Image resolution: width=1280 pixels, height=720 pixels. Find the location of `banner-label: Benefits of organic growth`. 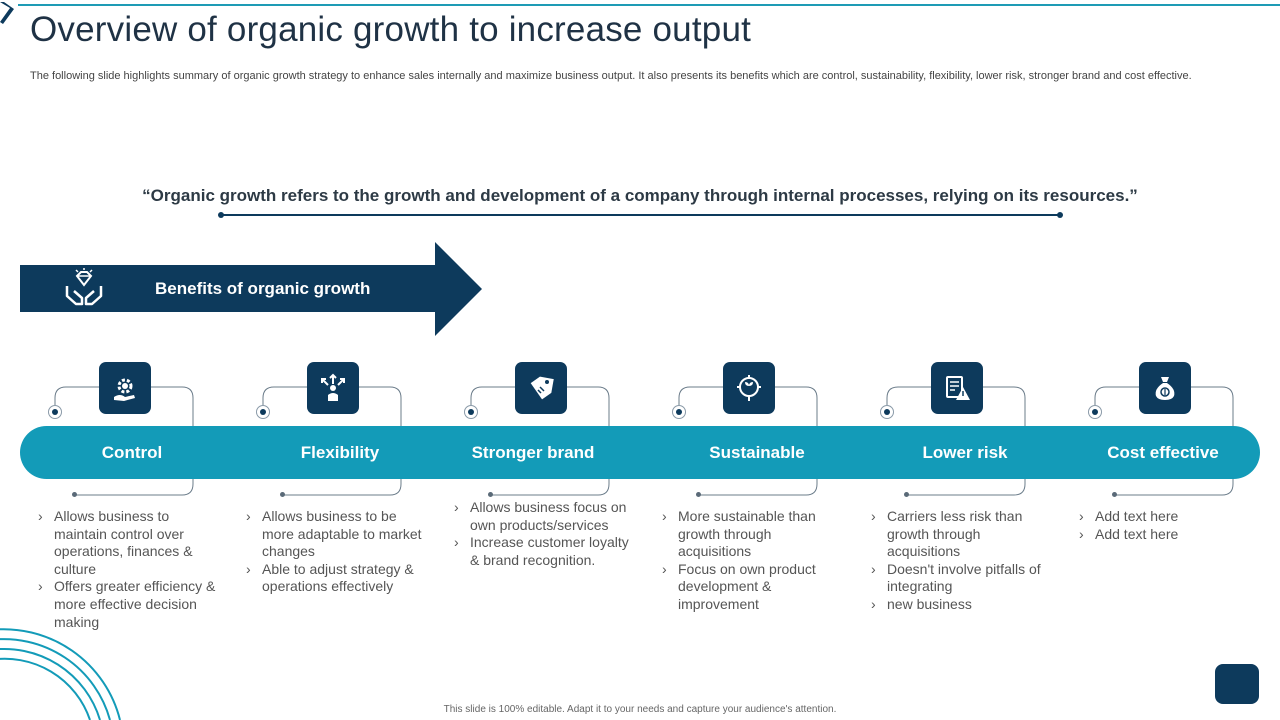

banner-label: Benefits of organic growth is located at coordinates (263, 288).